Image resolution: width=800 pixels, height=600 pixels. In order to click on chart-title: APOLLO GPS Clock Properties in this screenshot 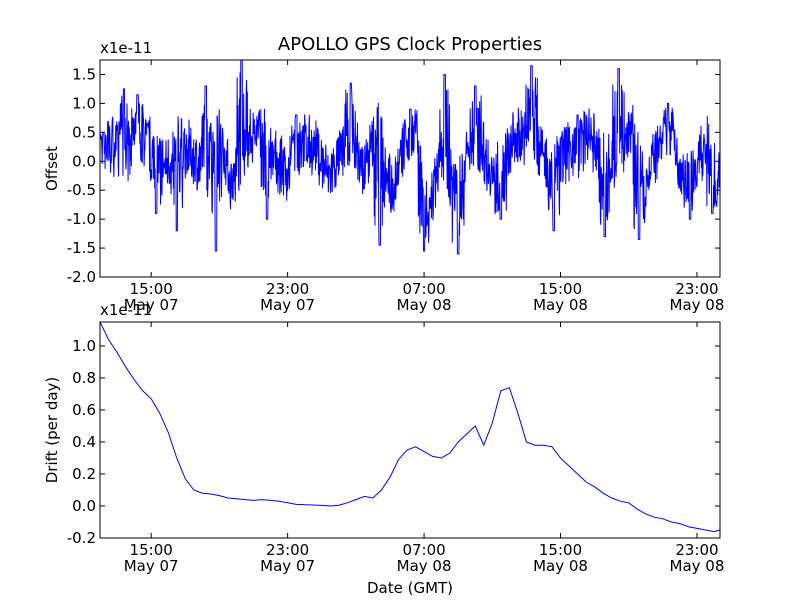, I will do `click(410, 44)`.